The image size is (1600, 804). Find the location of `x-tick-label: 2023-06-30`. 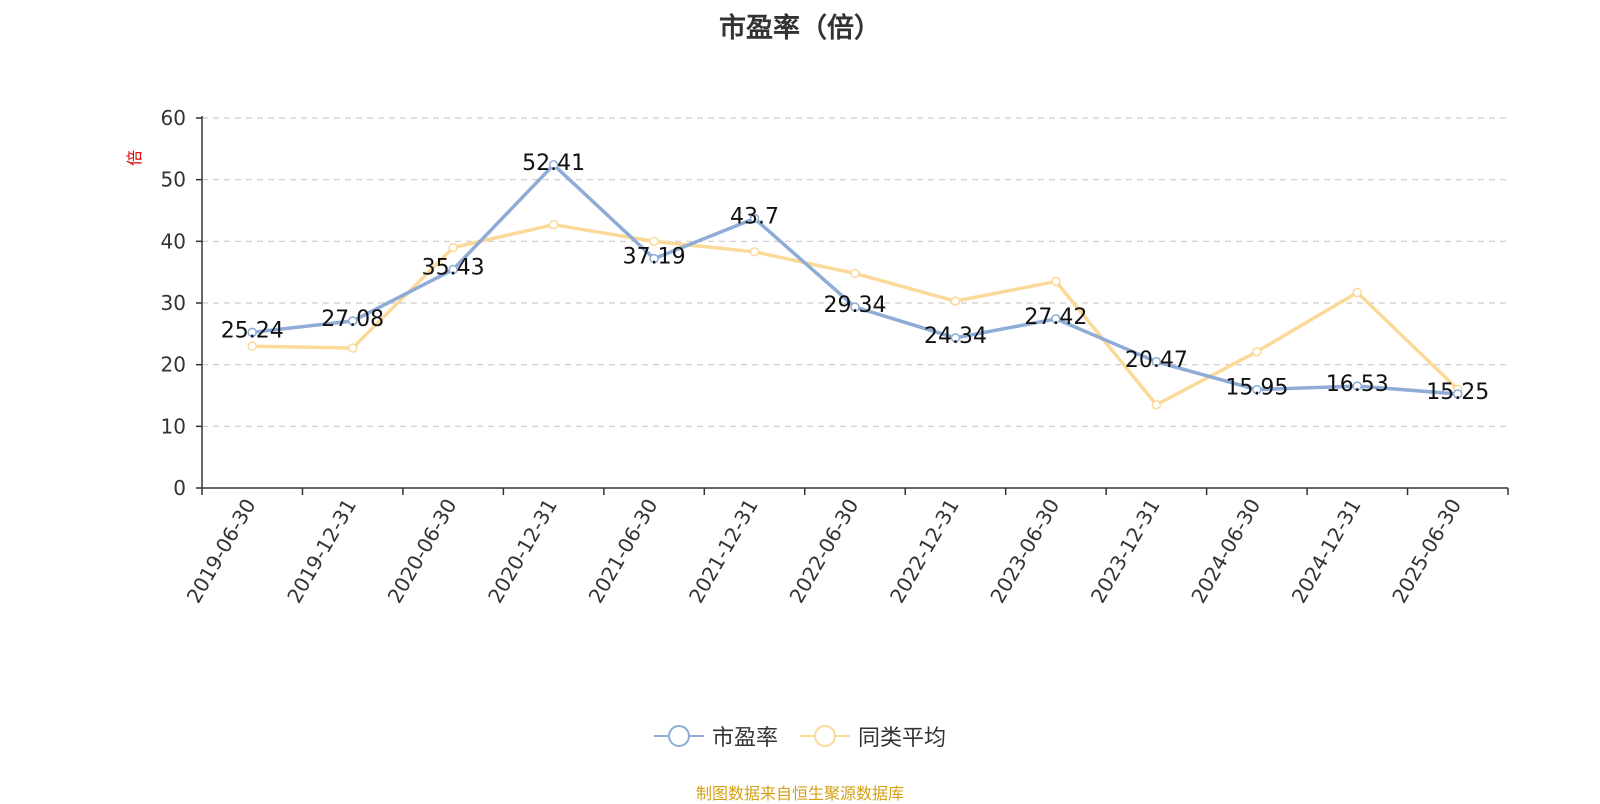

x-tick-label: 2023-06-30 is located at coordinates (1024, 551).